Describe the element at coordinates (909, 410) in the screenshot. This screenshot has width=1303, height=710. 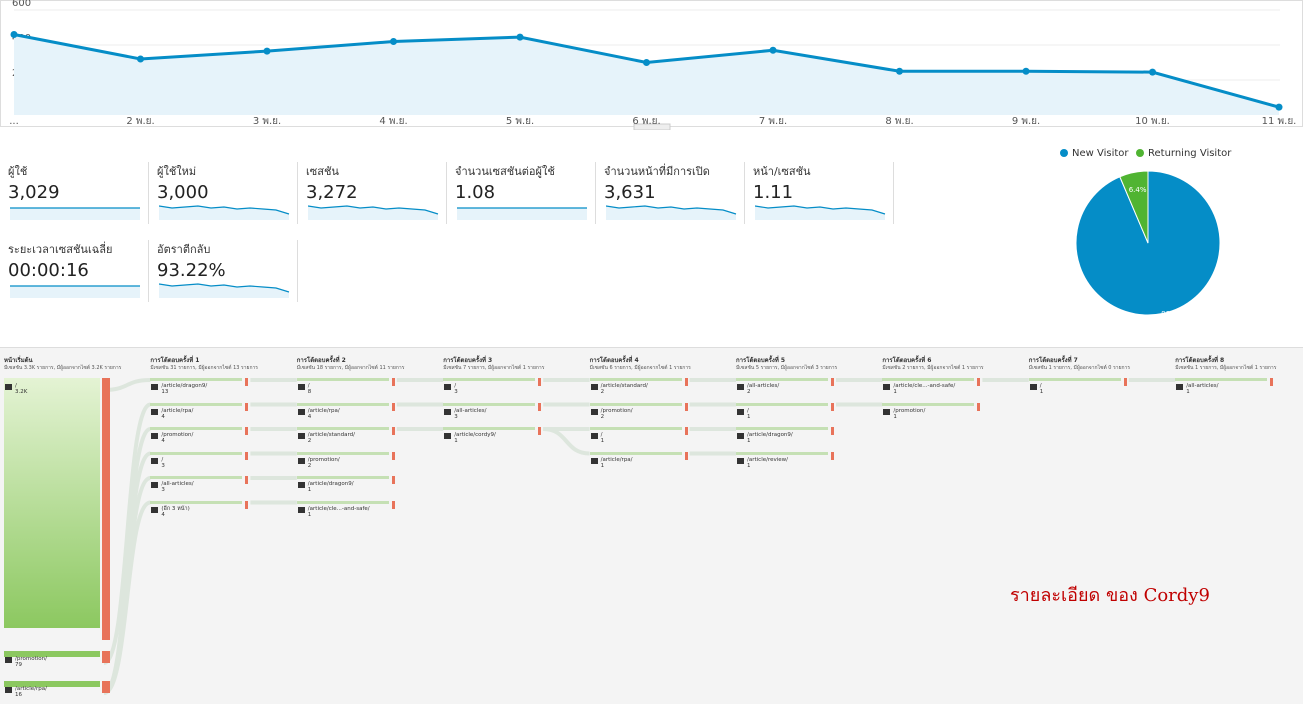
I see `node-label: /promotion/` at that location.